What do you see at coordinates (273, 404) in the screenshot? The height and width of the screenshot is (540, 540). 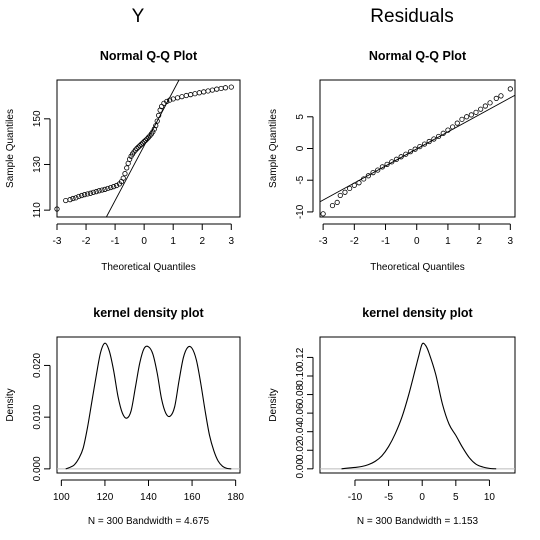 I see `kde-resid-y-axis-label: Density` at bounding box center [273, 404].